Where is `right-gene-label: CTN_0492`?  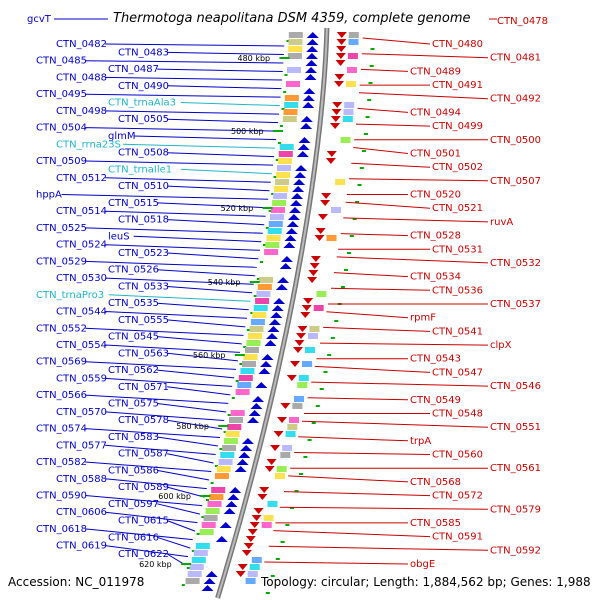 right-gene-label: CTN_0492 is located at coordinates (515, 99).